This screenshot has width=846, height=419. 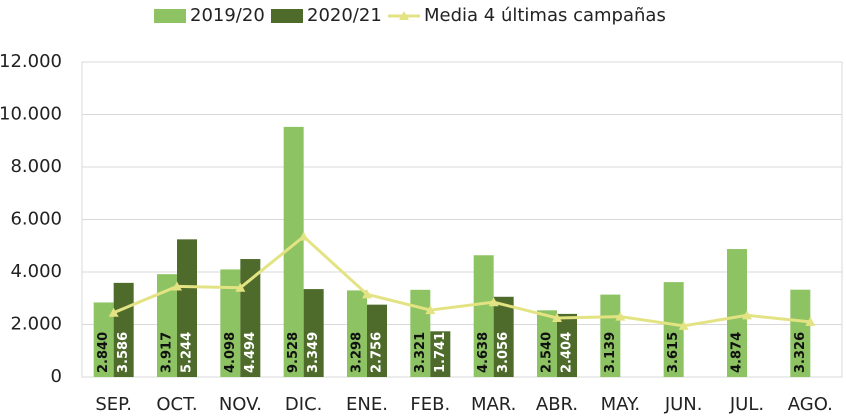 I want to click on y-tick-label: 2.000, so click(x=36, y=324).